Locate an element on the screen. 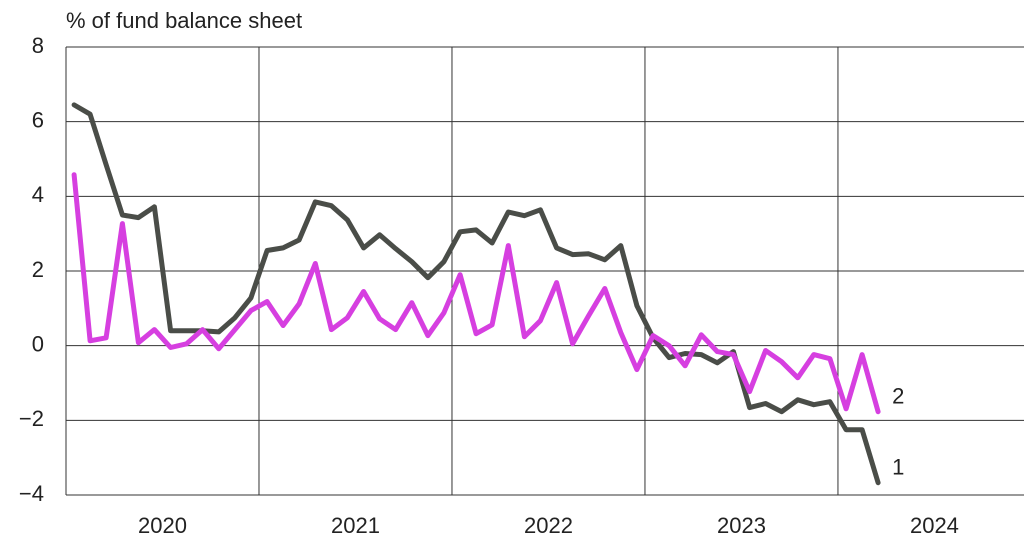 The height and width of the screenshot is (543, 1024). y-tick-label: 8 is located at coordinates (38, 45).